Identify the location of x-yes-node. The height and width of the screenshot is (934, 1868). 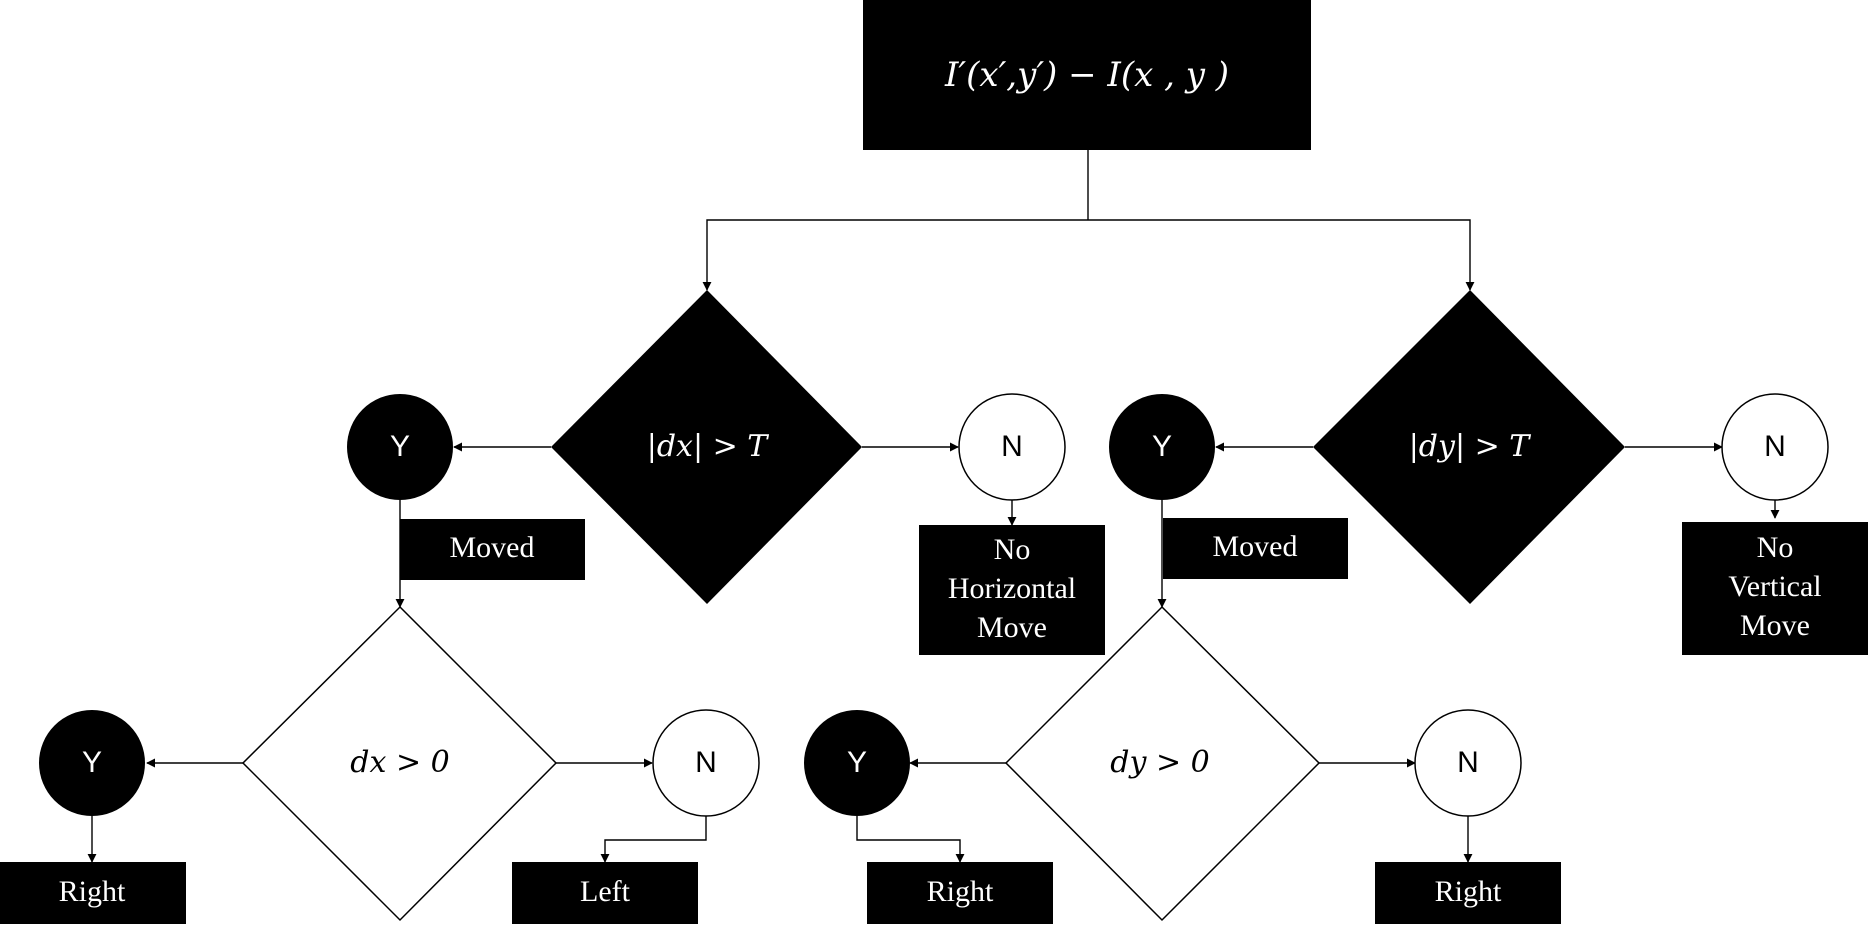
(400, 447).